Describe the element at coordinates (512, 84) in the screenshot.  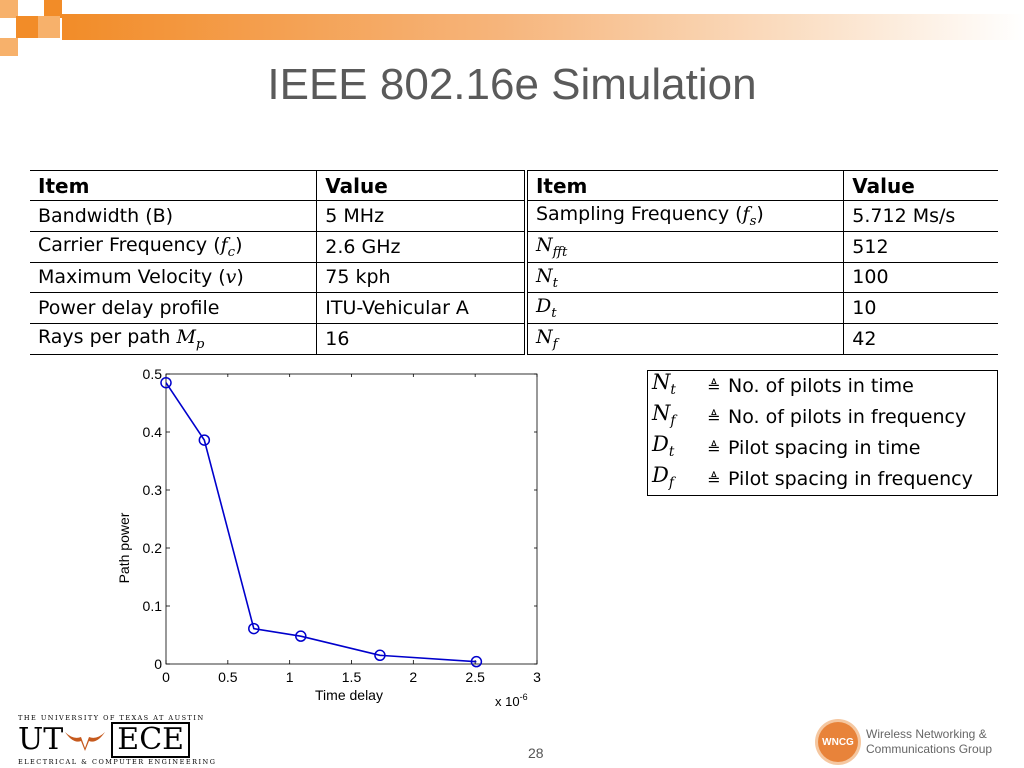
I see `slide-title: IEEE 802.16e Simulation` at that location.